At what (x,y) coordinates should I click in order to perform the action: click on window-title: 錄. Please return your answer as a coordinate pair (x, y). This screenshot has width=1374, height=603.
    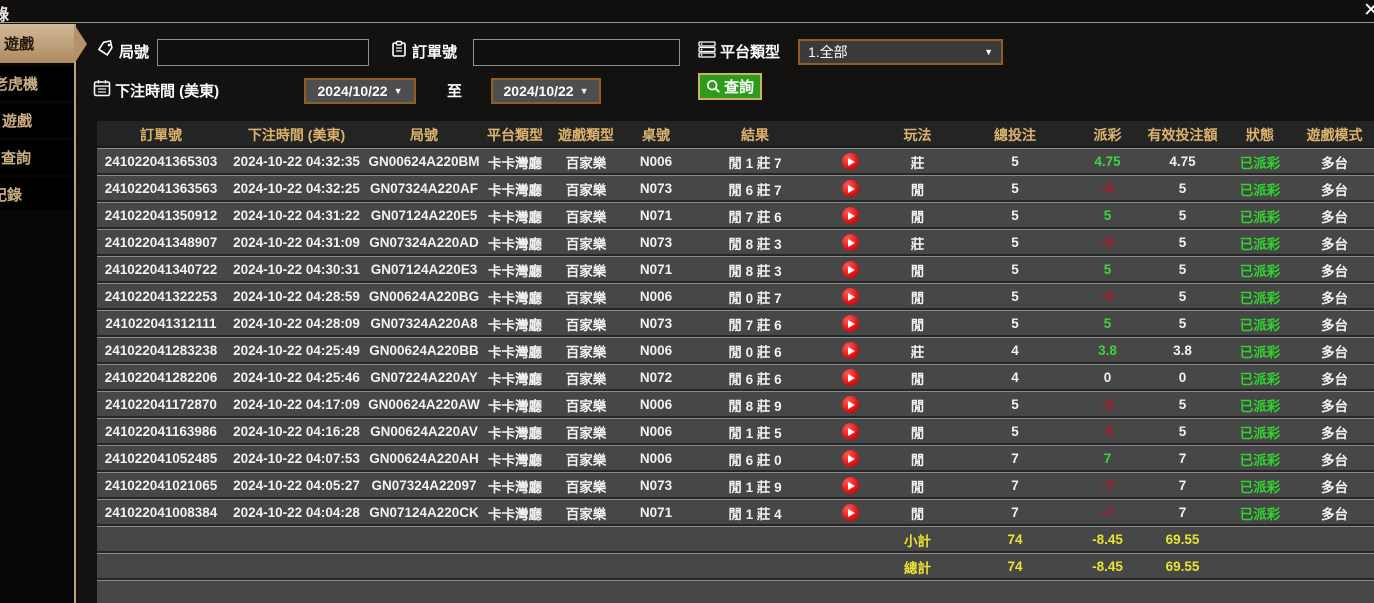
    Looking at the image, I should click on (4, 11).